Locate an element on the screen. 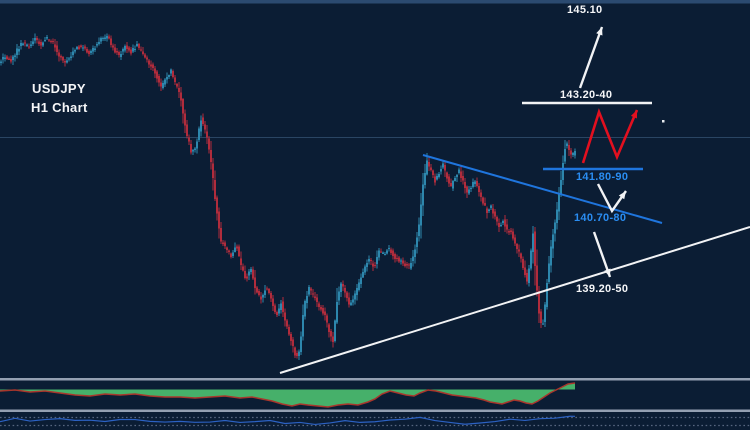 This screenshot has width=750, height=430. downside-target-label: 139.20-50 is located at coordinates (602, 289).